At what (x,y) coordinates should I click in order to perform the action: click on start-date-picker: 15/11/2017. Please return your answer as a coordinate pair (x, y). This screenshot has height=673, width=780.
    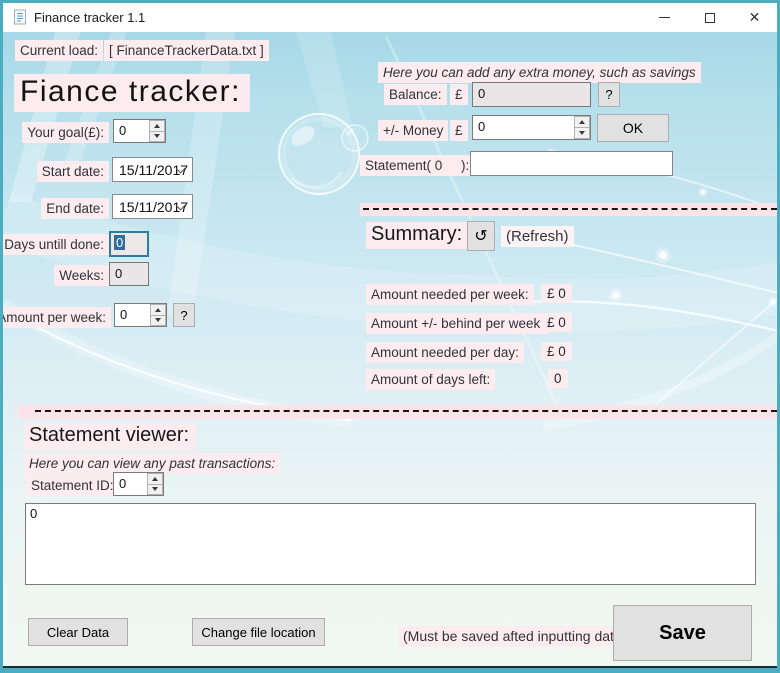
    Looking at the image, I should click on (152, 169).